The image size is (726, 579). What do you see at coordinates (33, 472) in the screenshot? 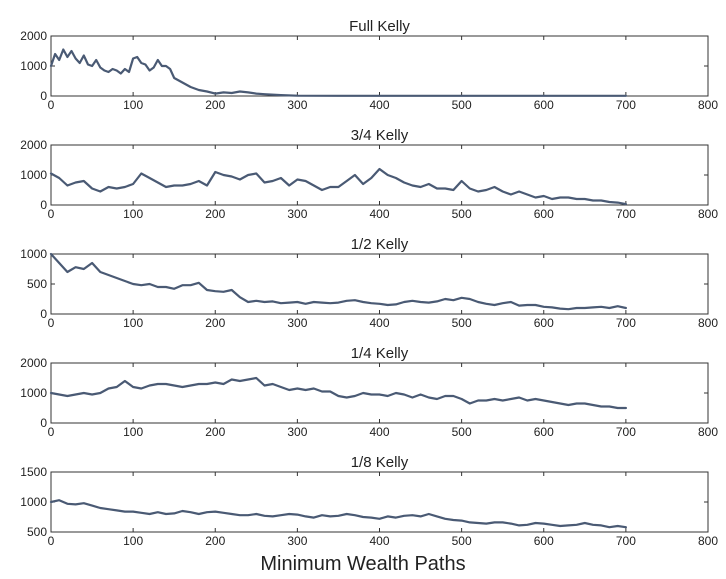
I see `y-tick-label: 1500` at bounding box center [33, 472].